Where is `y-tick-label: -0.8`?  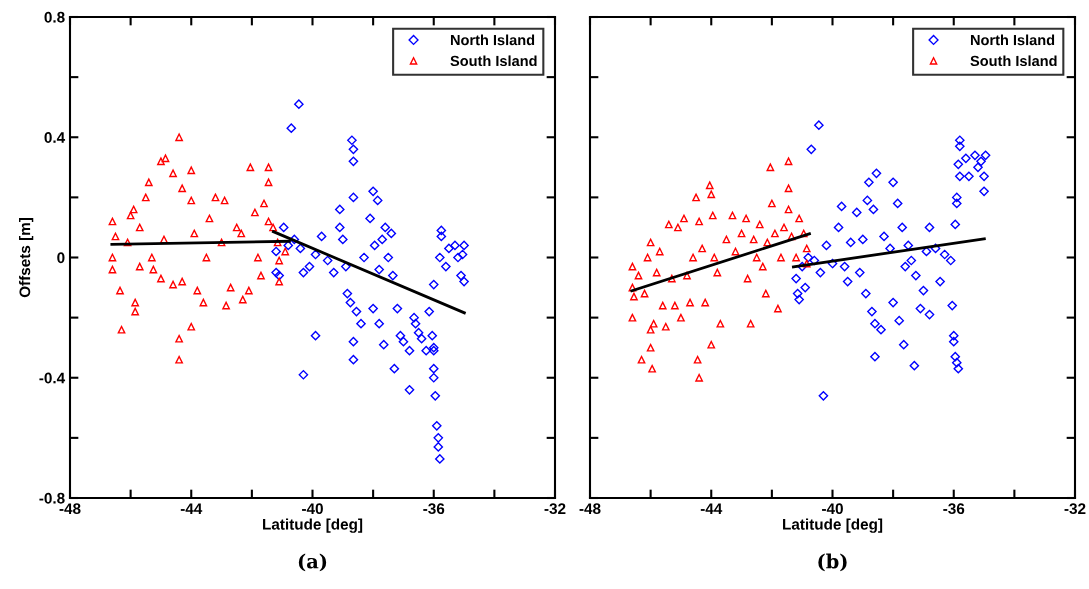
y-tick-label: -0.8 is located at coordinates (52, 498).